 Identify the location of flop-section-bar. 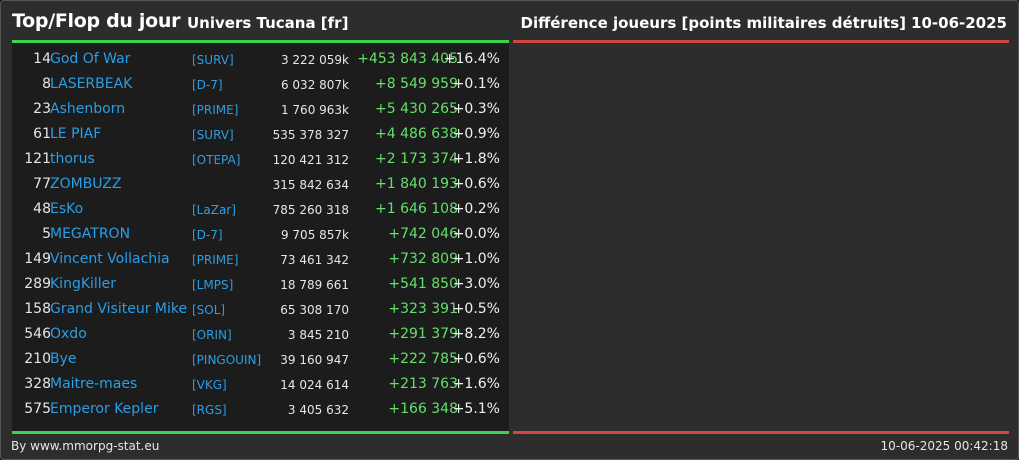
(761, 41).